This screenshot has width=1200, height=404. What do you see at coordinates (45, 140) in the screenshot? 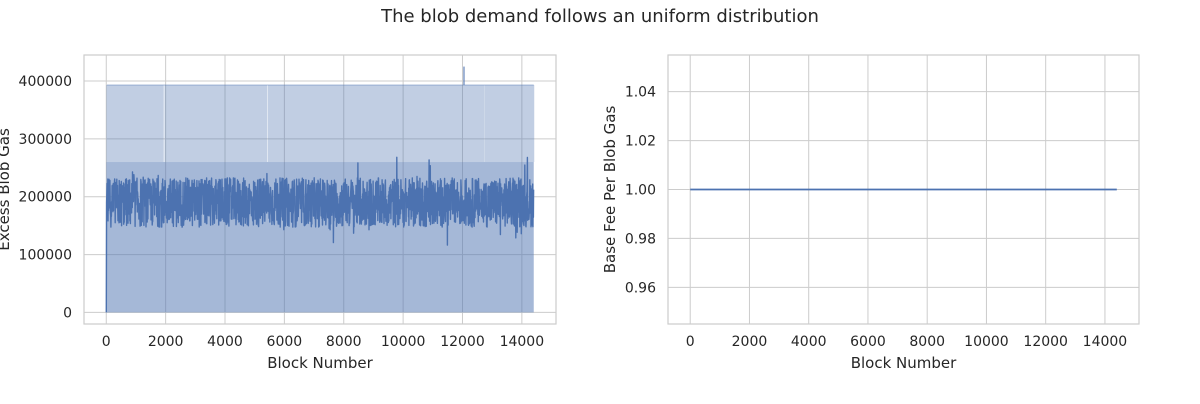
I see `y-tick-label: 300000` at bounding box center [45, 140].